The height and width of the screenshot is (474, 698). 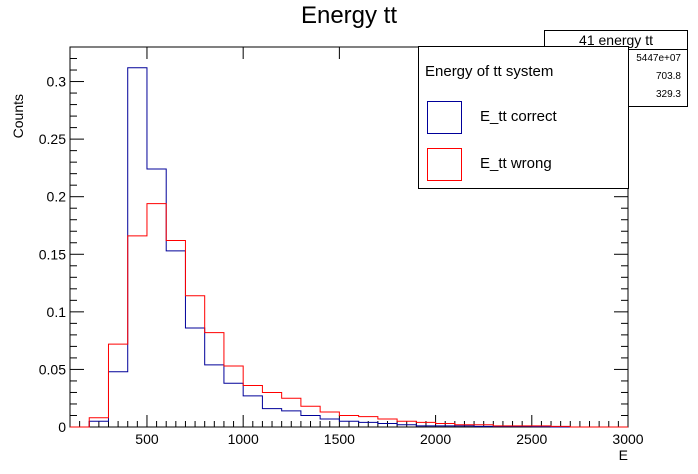 I want to click on x-tick-label: 3000, so click(x=627, y=439).